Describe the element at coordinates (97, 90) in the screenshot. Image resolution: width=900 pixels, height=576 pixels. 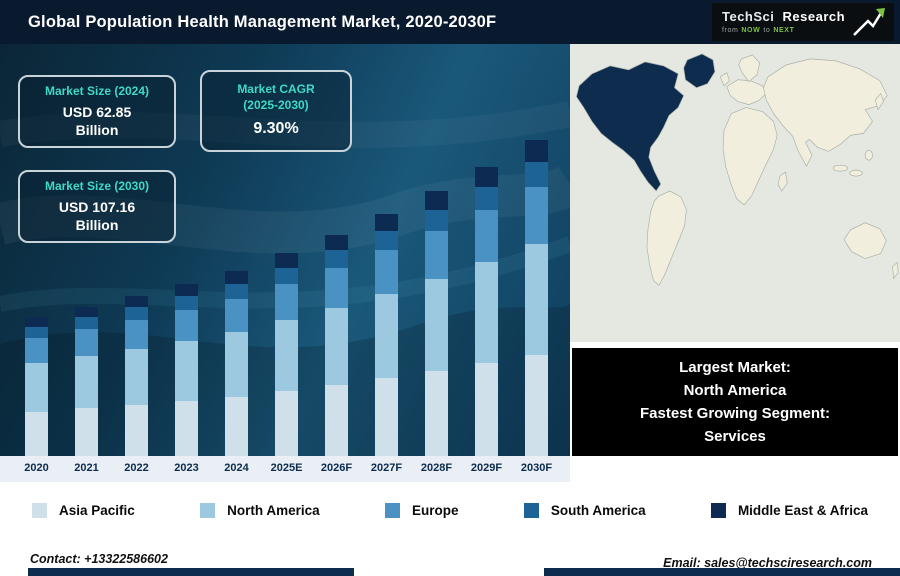
I see `stat-label: Market Size (2024)` at that location.